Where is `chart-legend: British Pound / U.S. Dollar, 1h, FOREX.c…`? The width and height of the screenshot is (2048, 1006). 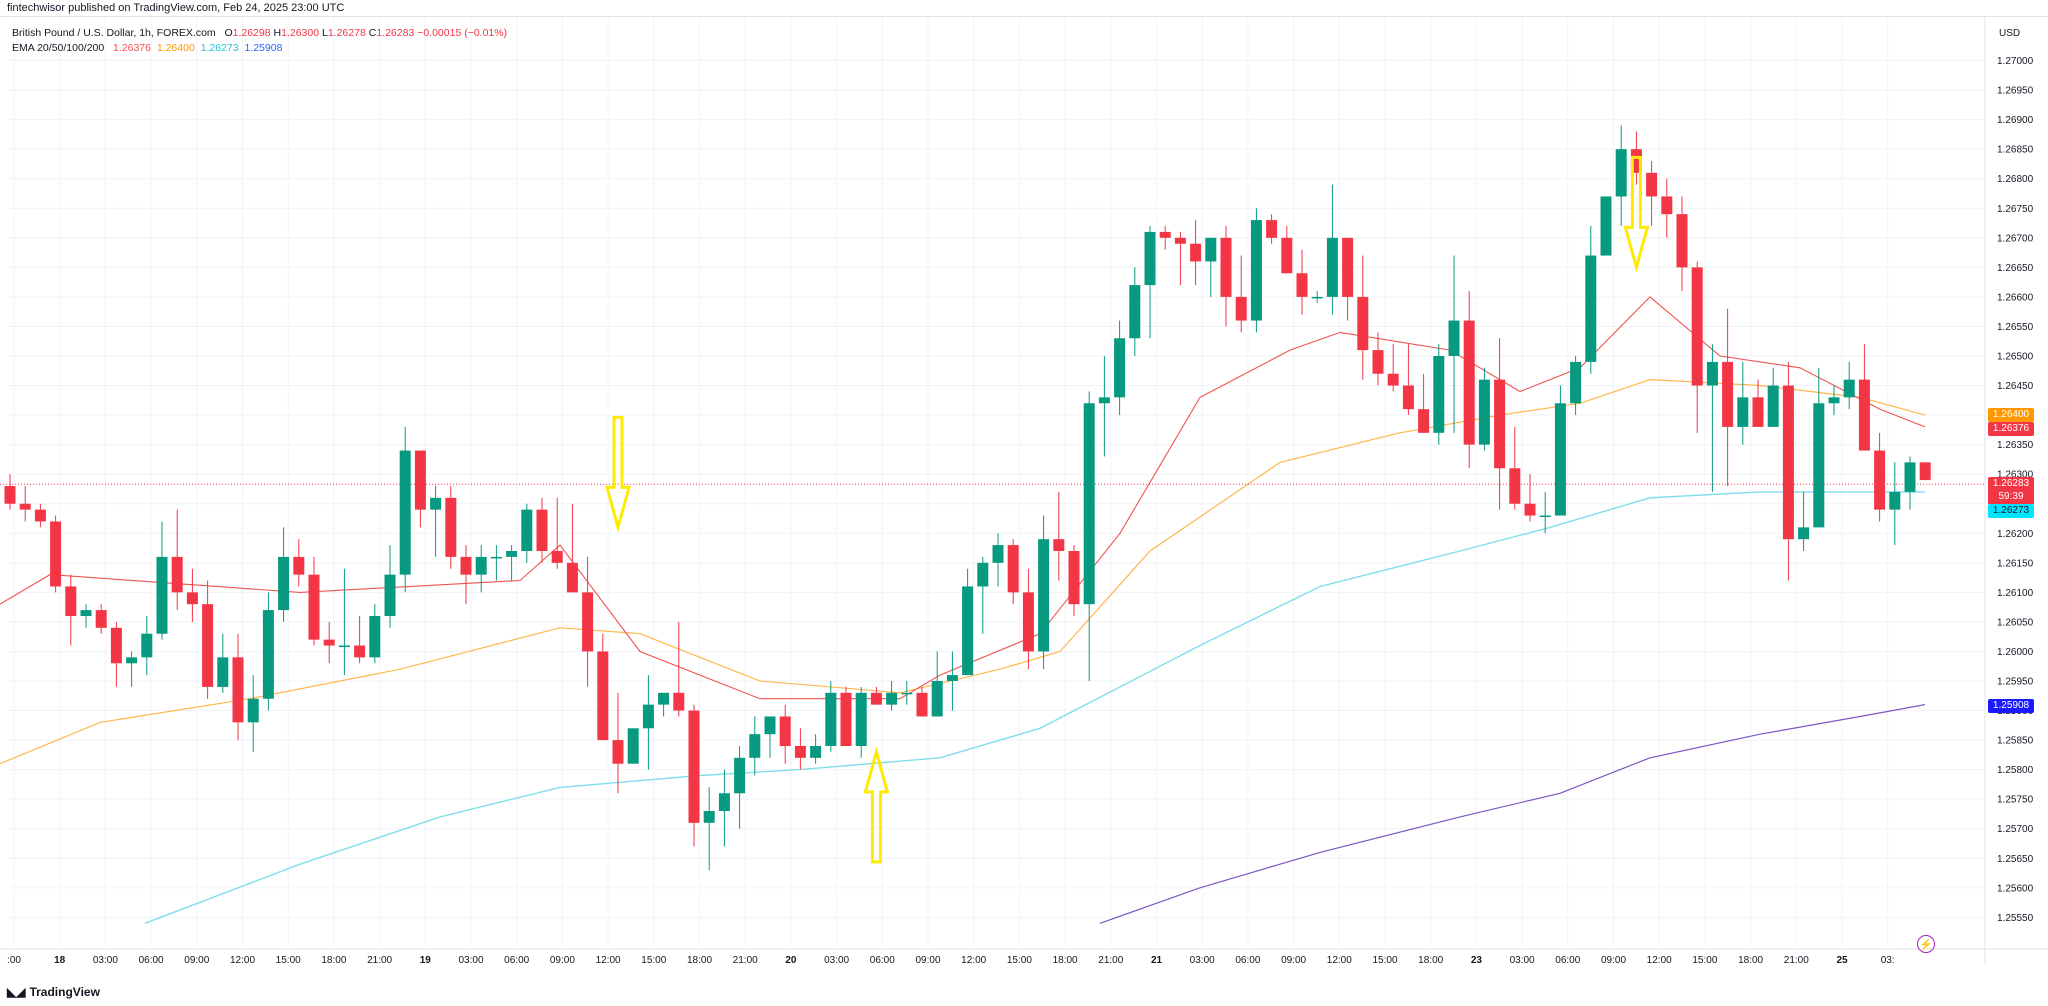
chart-legend: British Pound / U.S. Dollar, 1h, FOREX.c… is located at coordinates (259, 41).